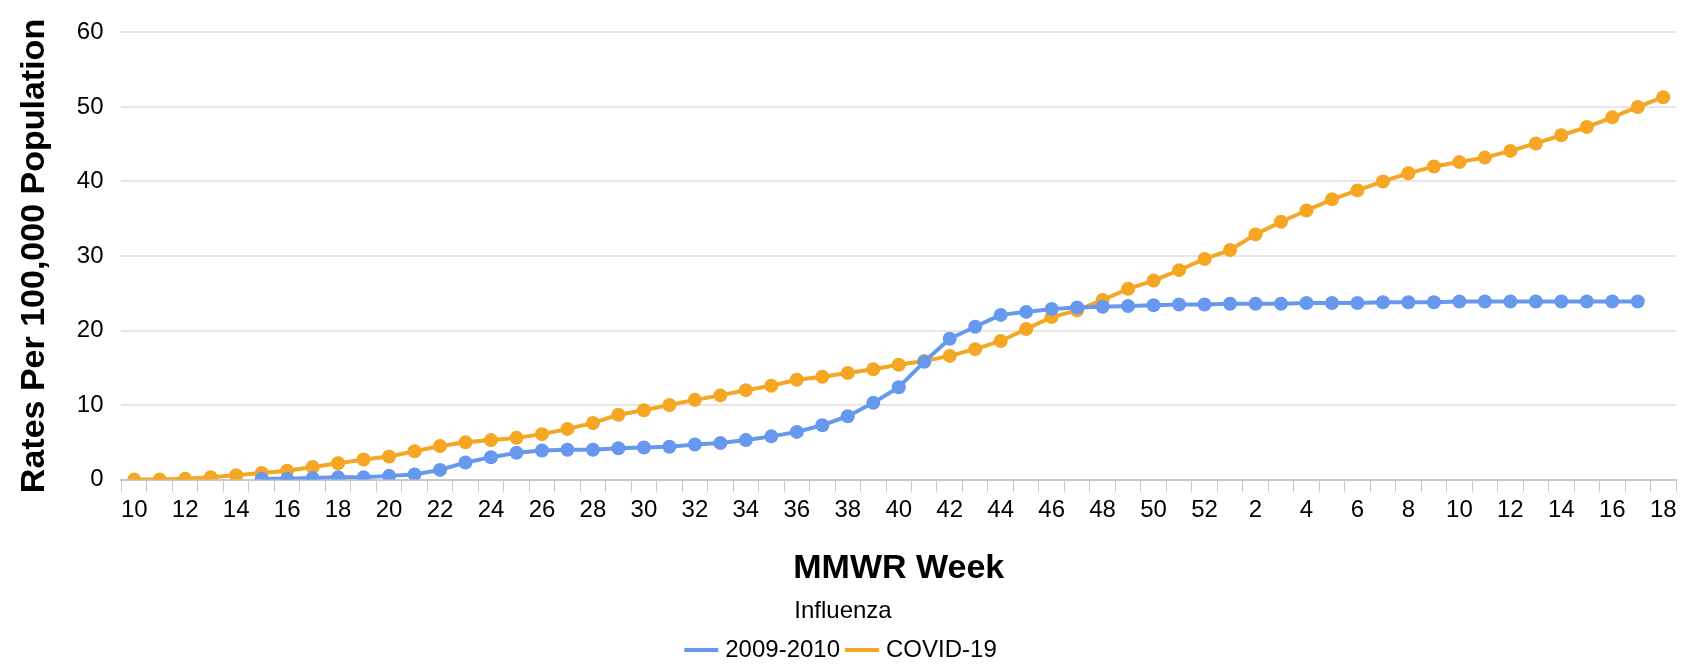 This screenshot has width=1696, height=672. I want to click on y-tick-label: 10, so click(90, 403).